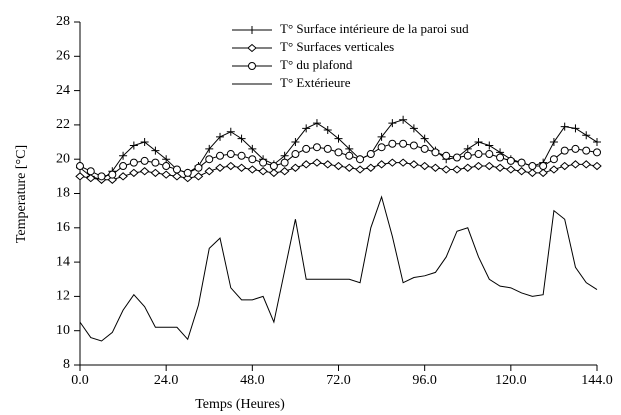  What do you see at coordinates (63, 227) in the screenshot?
I see `y-tick-label: 16` at bounding box center [63, 227].